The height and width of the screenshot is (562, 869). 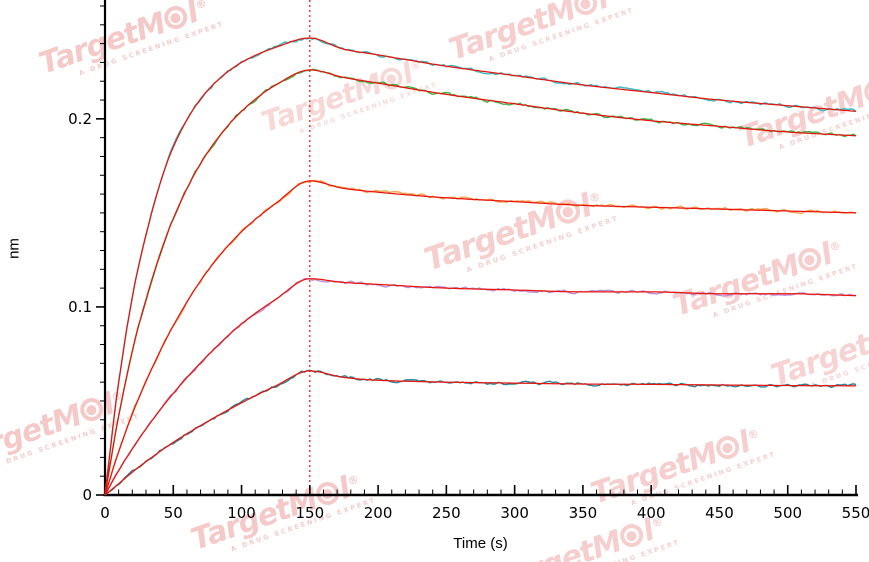 What do you see at coordinates (14, 248) in the screenshot?
I see `y-axis-title: nm` at bounding box center [14, 248].